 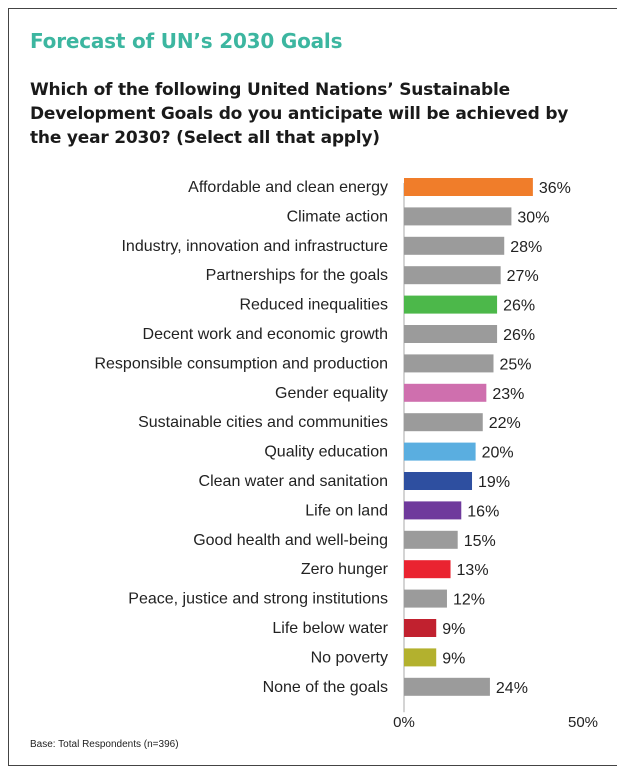 What do you see at coordinates (186, 41) in the screenshot?
I see `chart-title: Forecast of UN’s 2030 Goals` at bounding box center [186, 41].